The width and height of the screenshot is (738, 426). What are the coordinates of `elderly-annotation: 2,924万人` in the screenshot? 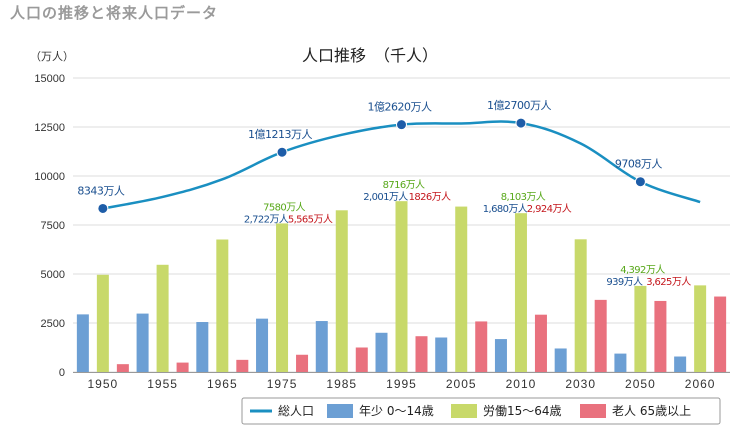 It's located at (549, 209).